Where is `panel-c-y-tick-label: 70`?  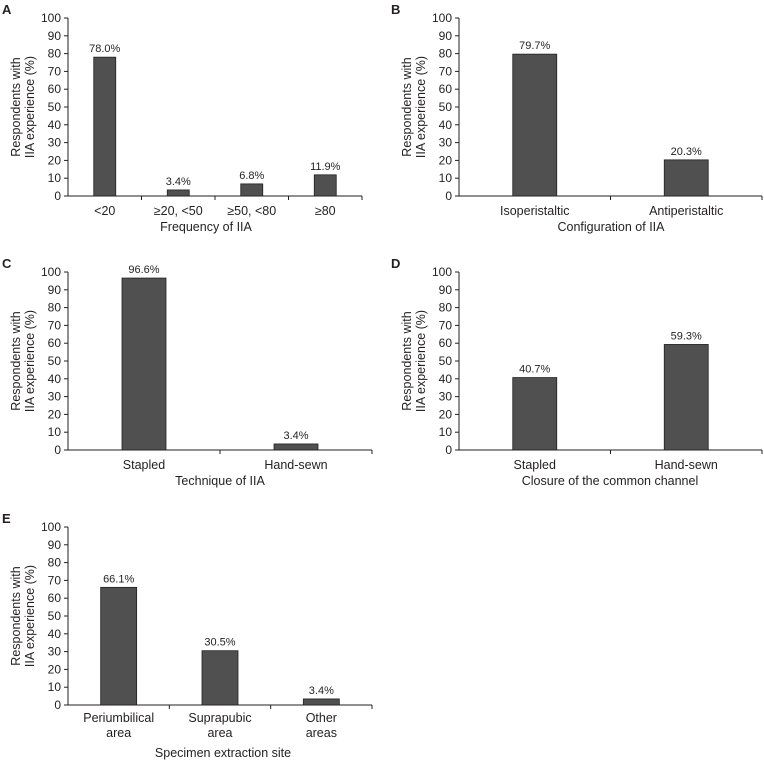
panel-c-y-tick-label: 70 is located at coordinates (55, 325).